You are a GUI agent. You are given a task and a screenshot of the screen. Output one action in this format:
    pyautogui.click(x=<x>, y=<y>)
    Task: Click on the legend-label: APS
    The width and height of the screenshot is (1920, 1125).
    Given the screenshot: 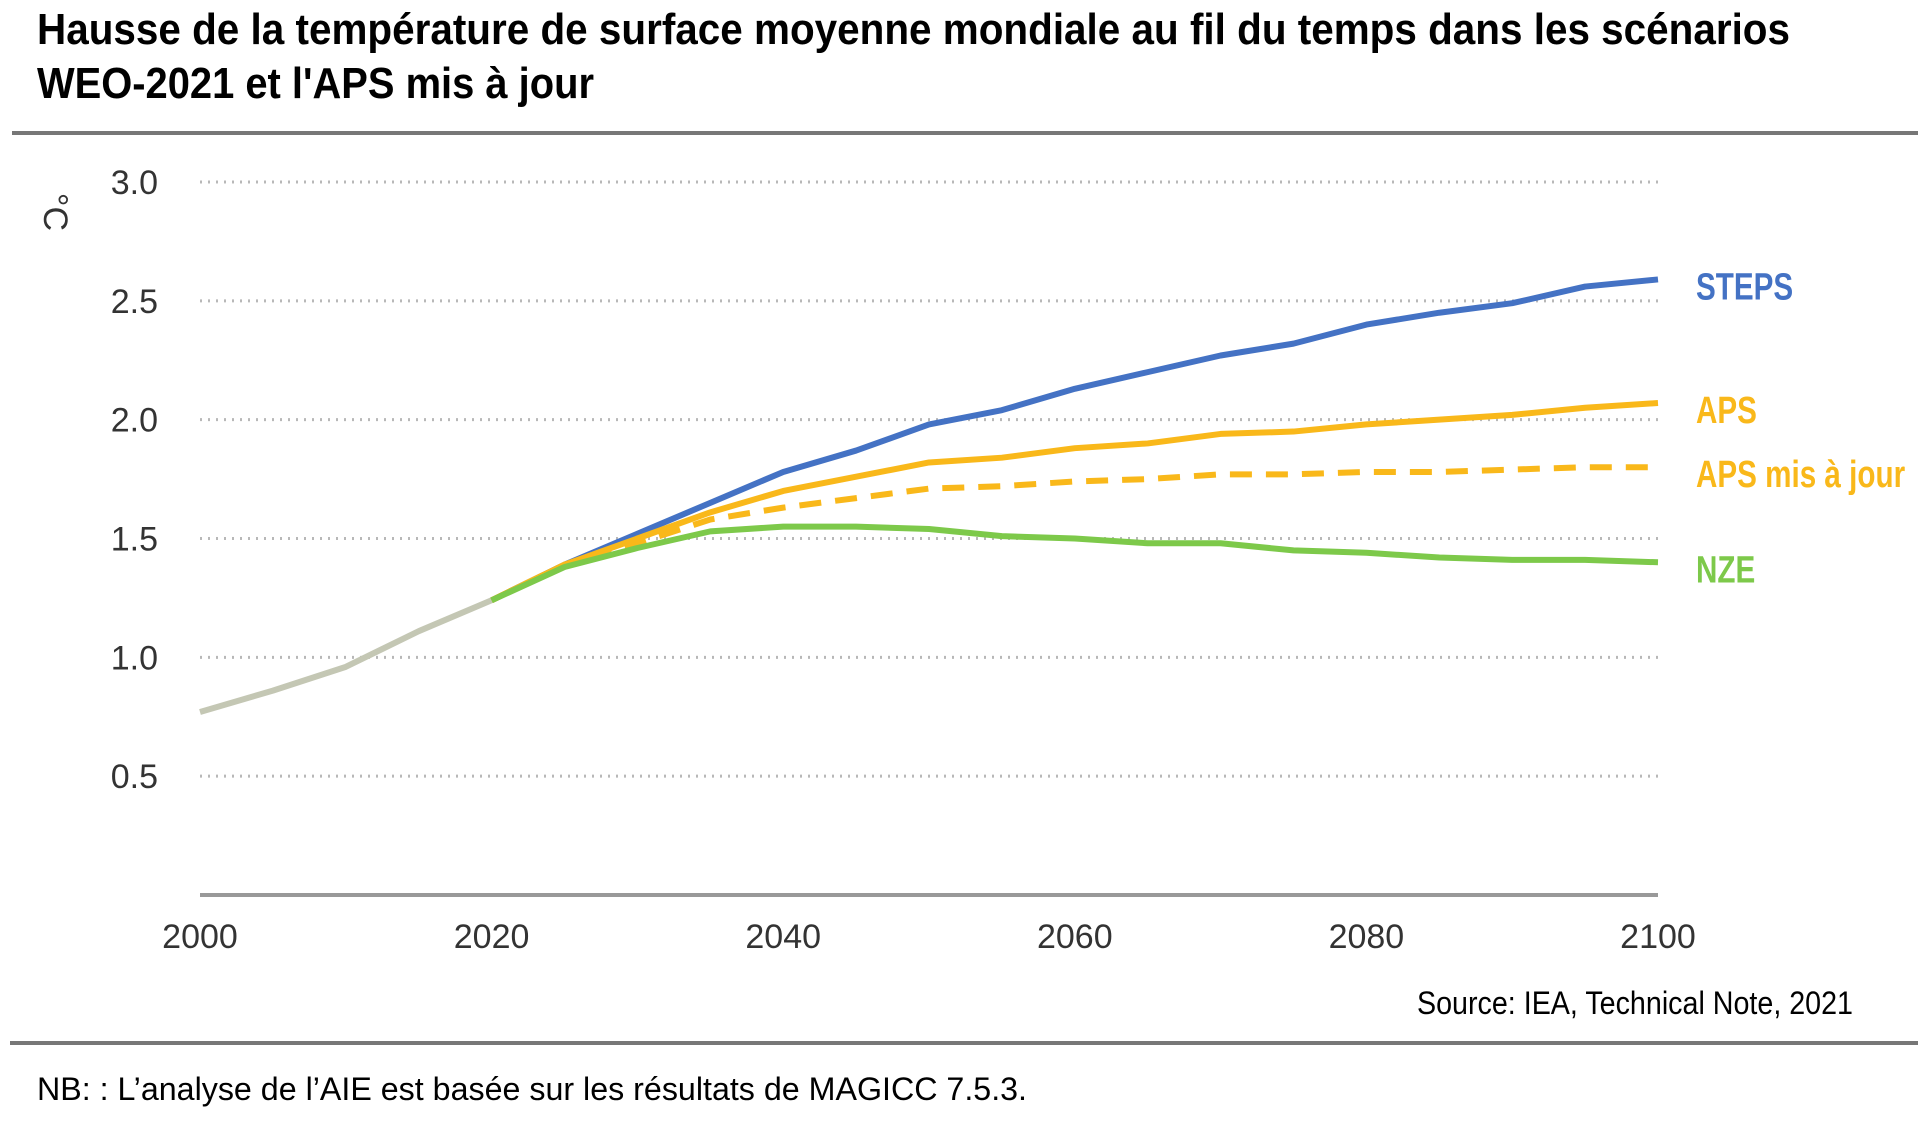 What is the action you would take?
    pyautogui.click(x=1726, y=411)
    